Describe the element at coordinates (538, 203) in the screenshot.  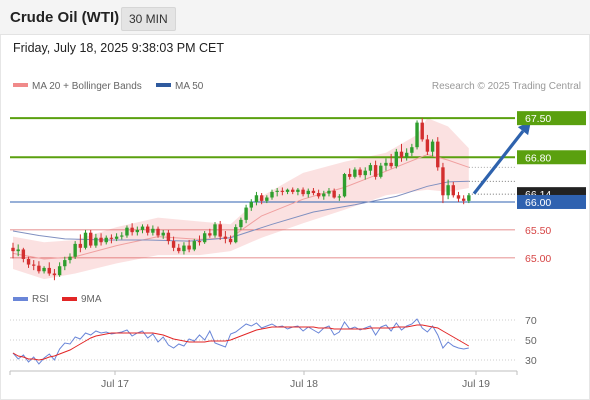
I see `pivot-label: 66.00` at that location.